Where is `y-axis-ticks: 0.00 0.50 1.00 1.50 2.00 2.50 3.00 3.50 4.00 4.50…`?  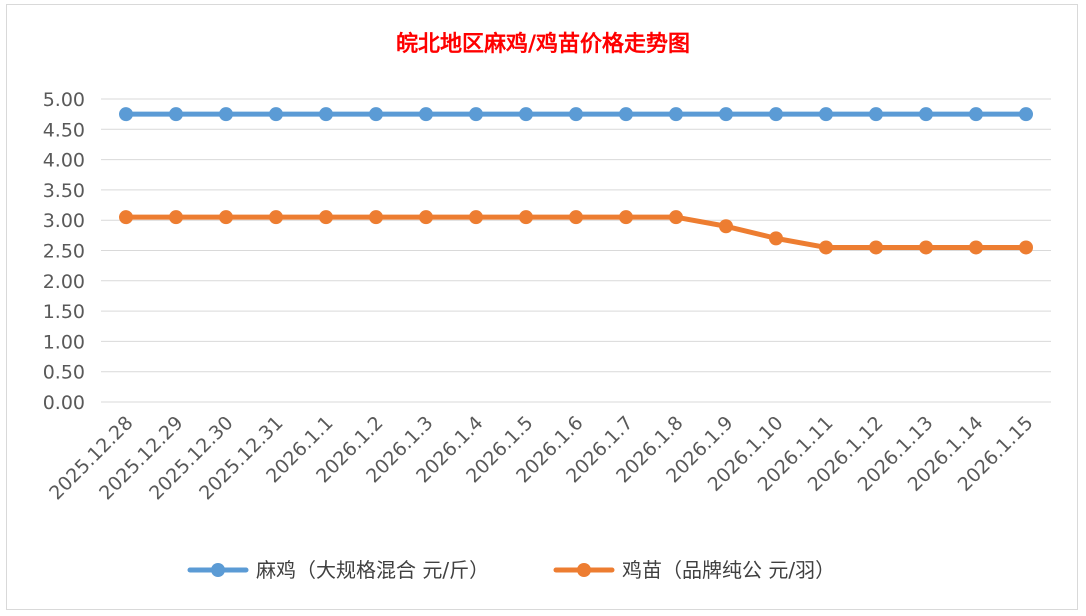 y-axis-ticks: 0.00 0.50 1.00 1.50 2.00 2.50 3.00 3.50 4.00 4.50… is located at coordinates (64, 251).